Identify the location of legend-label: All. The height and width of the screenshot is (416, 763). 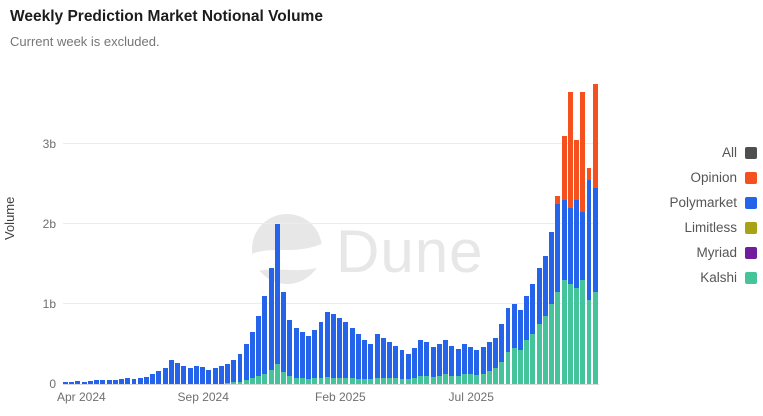
(729, 152).